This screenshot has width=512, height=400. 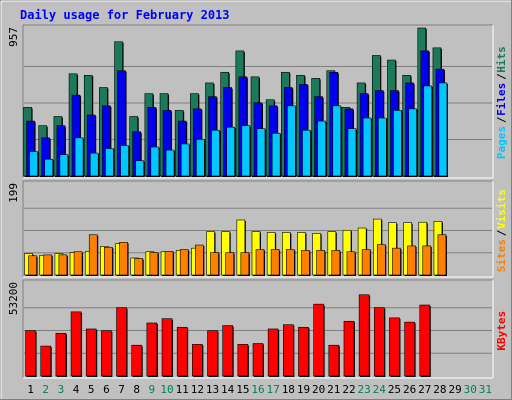 What do you see at coordinates (501, 331) in the screenshot?
I see `series-label-kbytes: KBytes` at bounding box center [501, 331].